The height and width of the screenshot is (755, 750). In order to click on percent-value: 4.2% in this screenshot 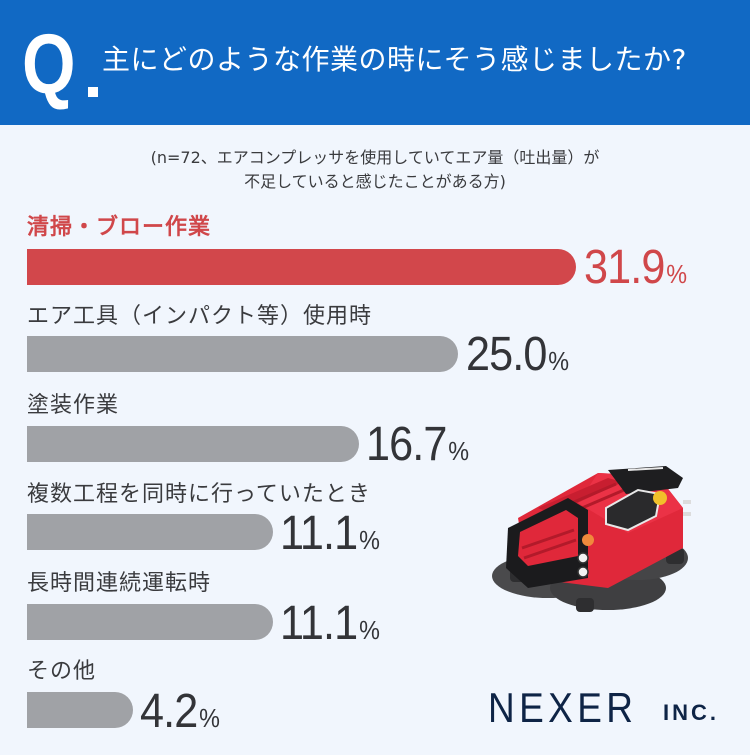, I will do `click(180, 717)`.